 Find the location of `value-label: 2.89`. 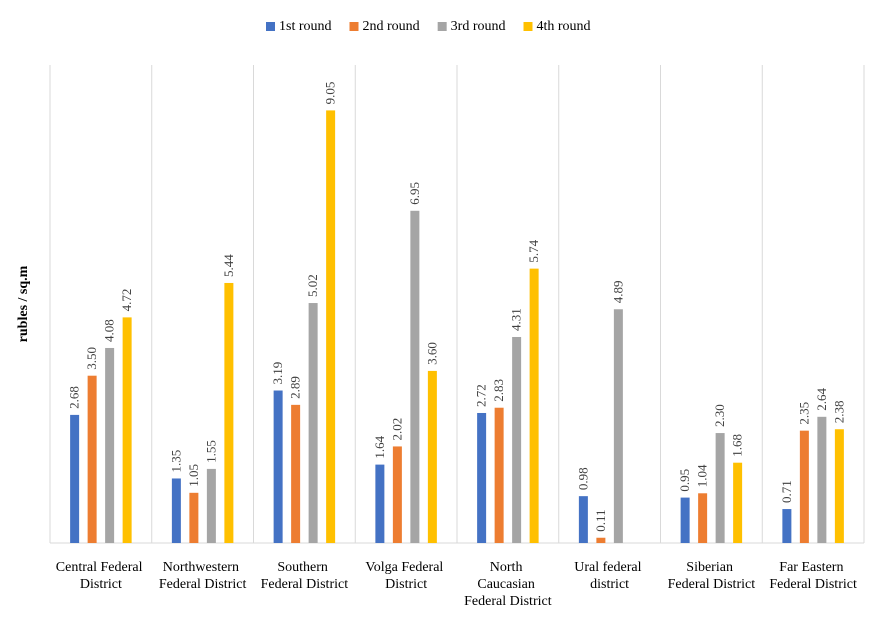

value-label: 2.89 is located at coordinates (295, 387).